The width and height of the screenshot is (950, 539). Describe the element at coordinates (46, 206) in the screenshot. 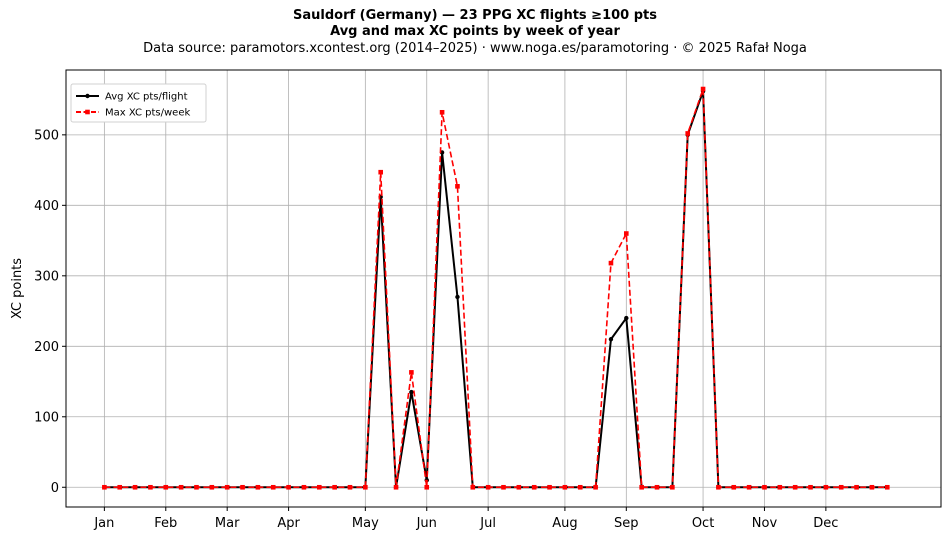

I see `y-tick-label: 400` at that location.